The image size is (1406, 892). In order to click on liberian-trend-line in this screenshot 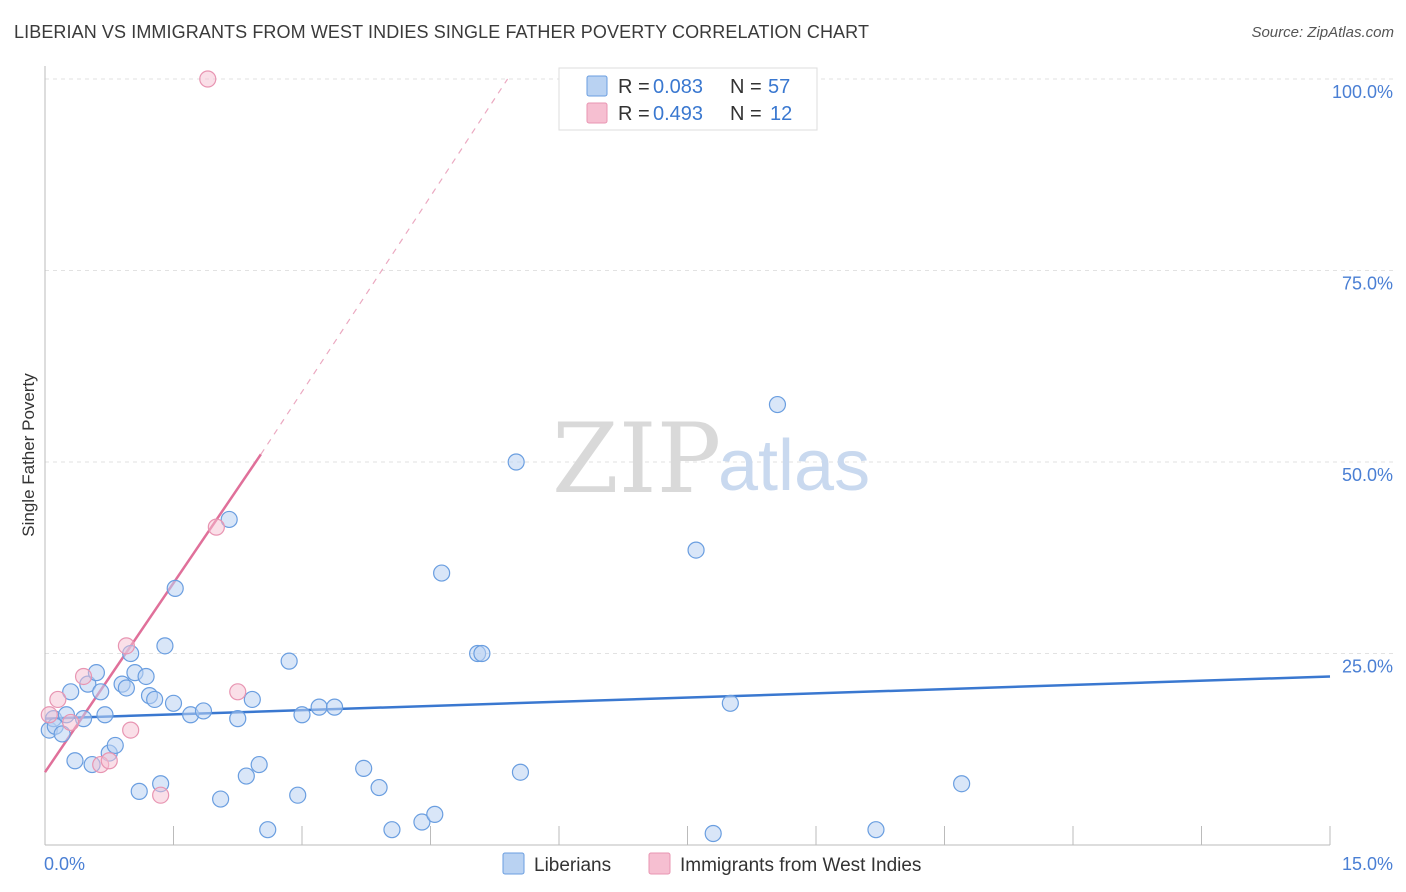, I will do `click(687, 697)`.